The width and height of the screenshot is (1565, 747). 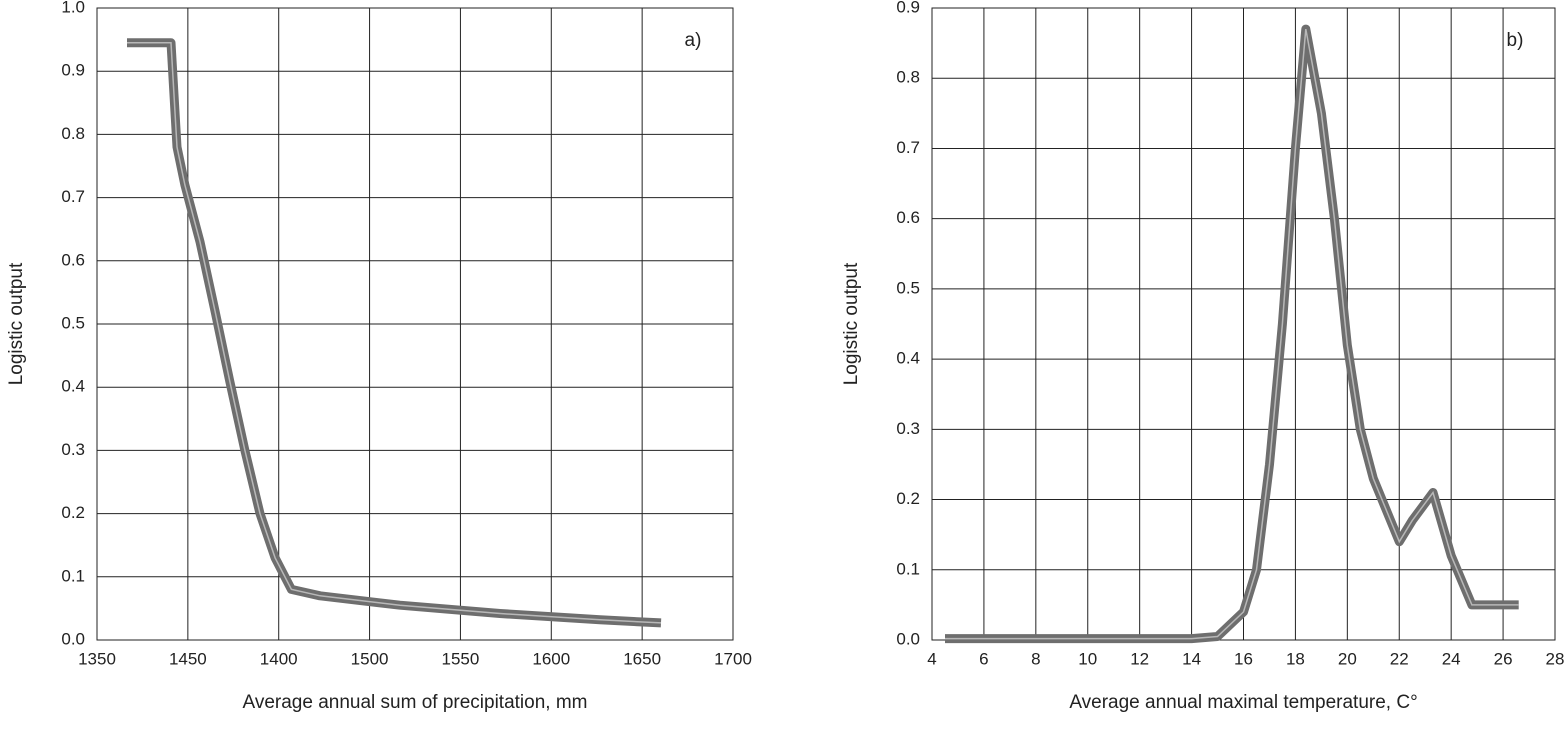 I want to click on x-tick-label: 20, so click(x=1347, y=658).